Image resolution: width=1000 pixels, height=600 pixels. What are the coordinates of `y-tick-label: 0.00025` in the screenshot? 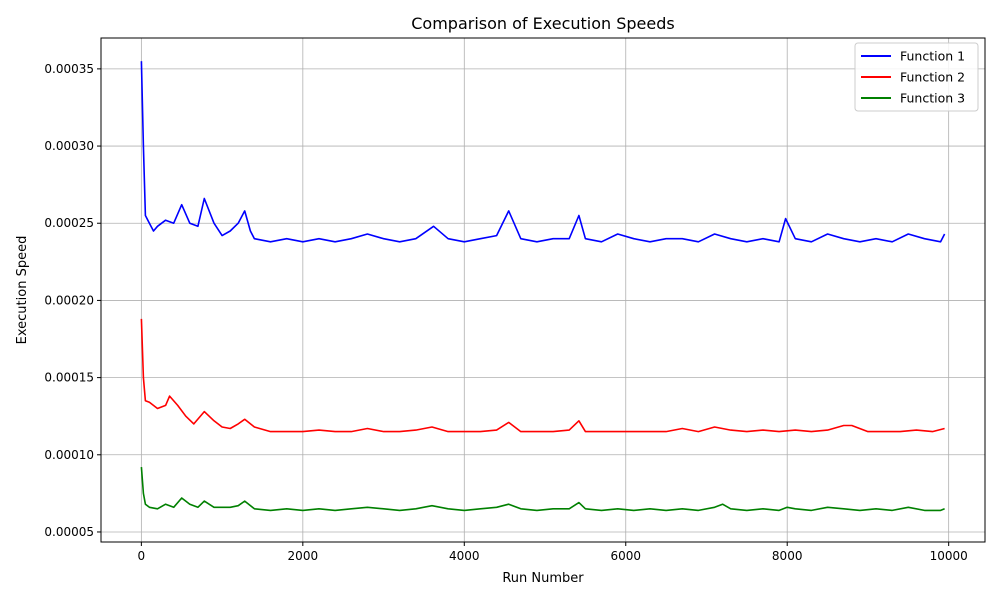 It's located at (69, 223).